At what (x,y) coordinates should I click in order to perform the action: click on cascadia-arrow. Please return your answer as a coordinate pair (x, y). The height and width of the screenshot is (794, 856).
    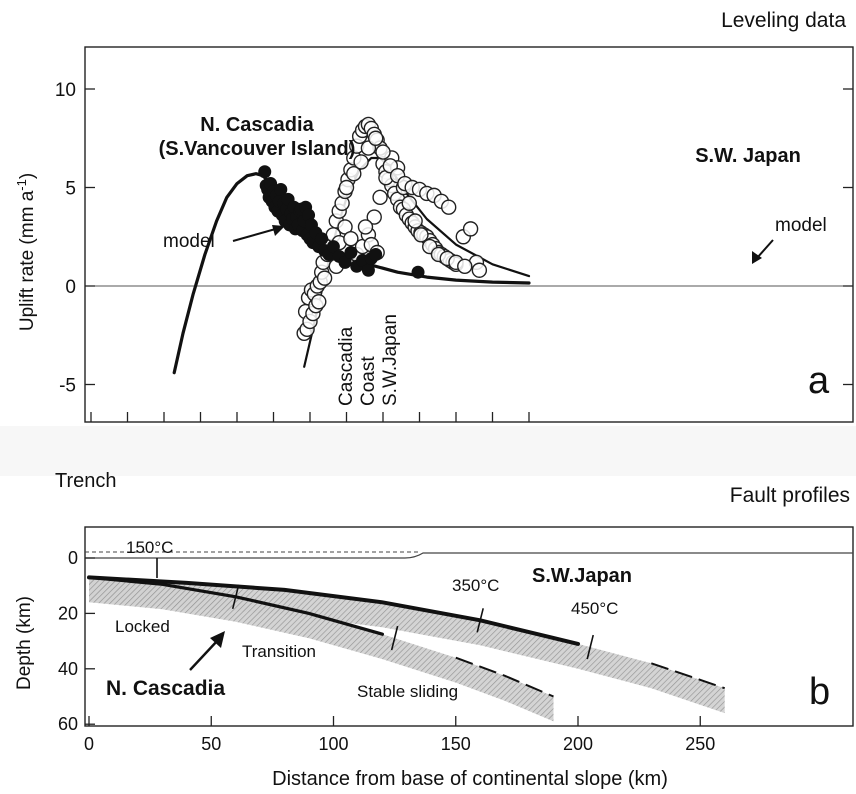
    Looking at the image, I should click on (204, 655).